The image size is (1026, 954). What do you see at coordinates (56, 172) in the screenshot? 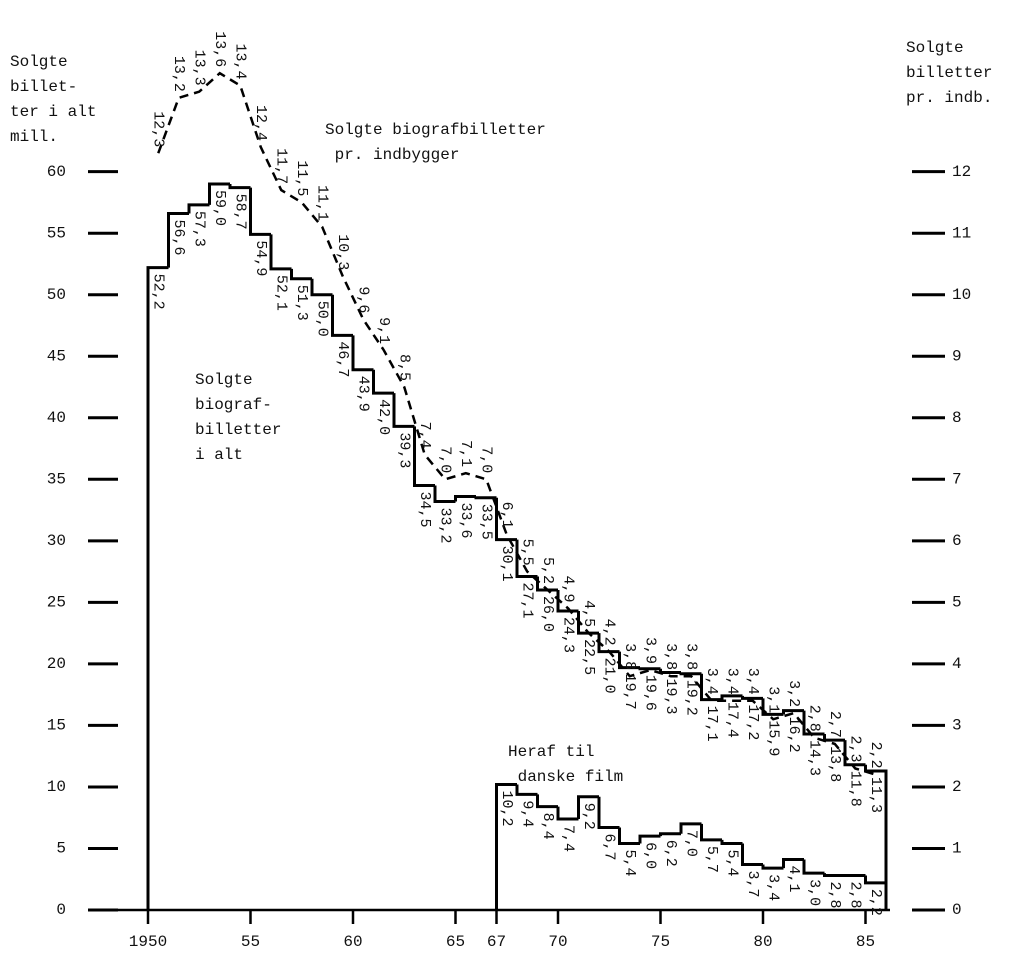
I see `y-tick-label: 60` at bounding box center [56, 172].